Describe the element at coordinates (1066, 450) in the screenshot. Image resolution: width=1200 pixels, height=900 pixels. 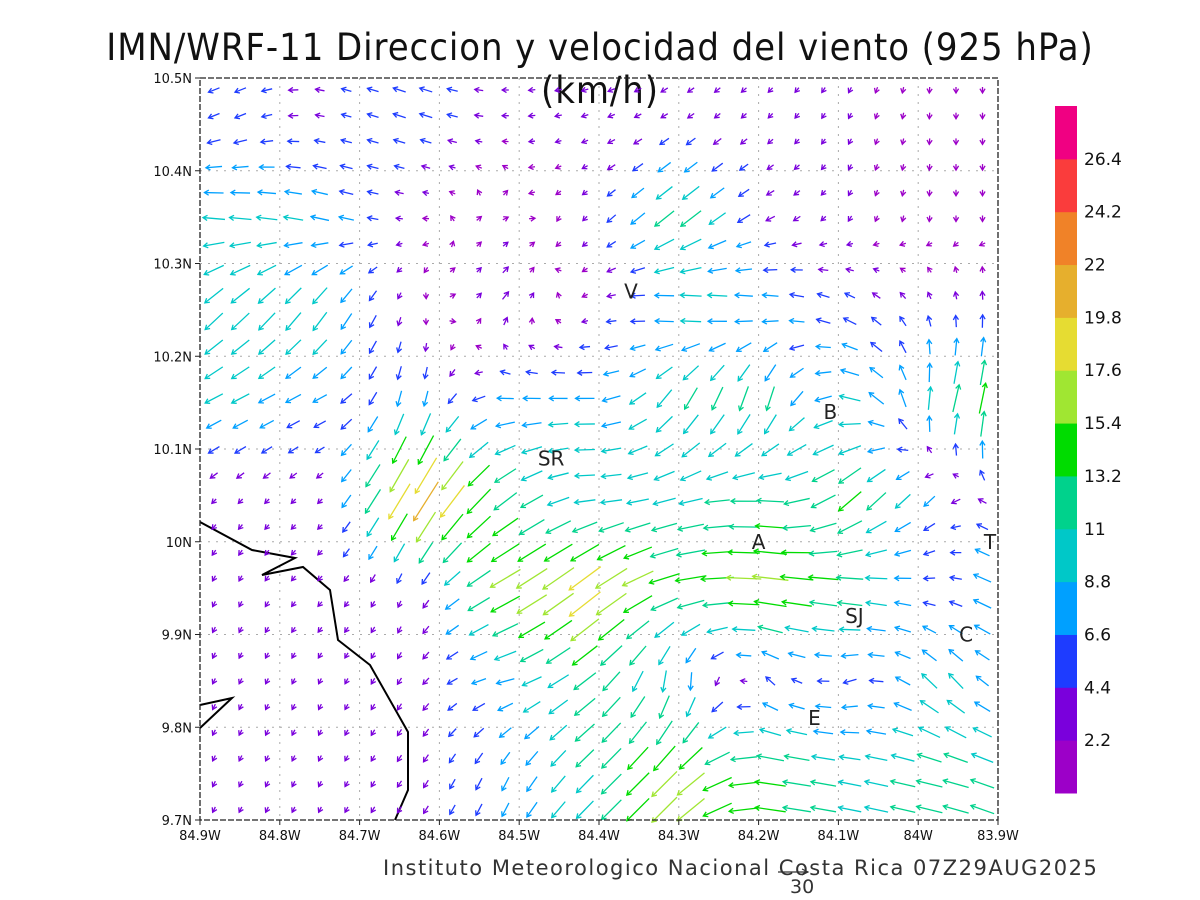
I see `colorbar-swatch` at that location.